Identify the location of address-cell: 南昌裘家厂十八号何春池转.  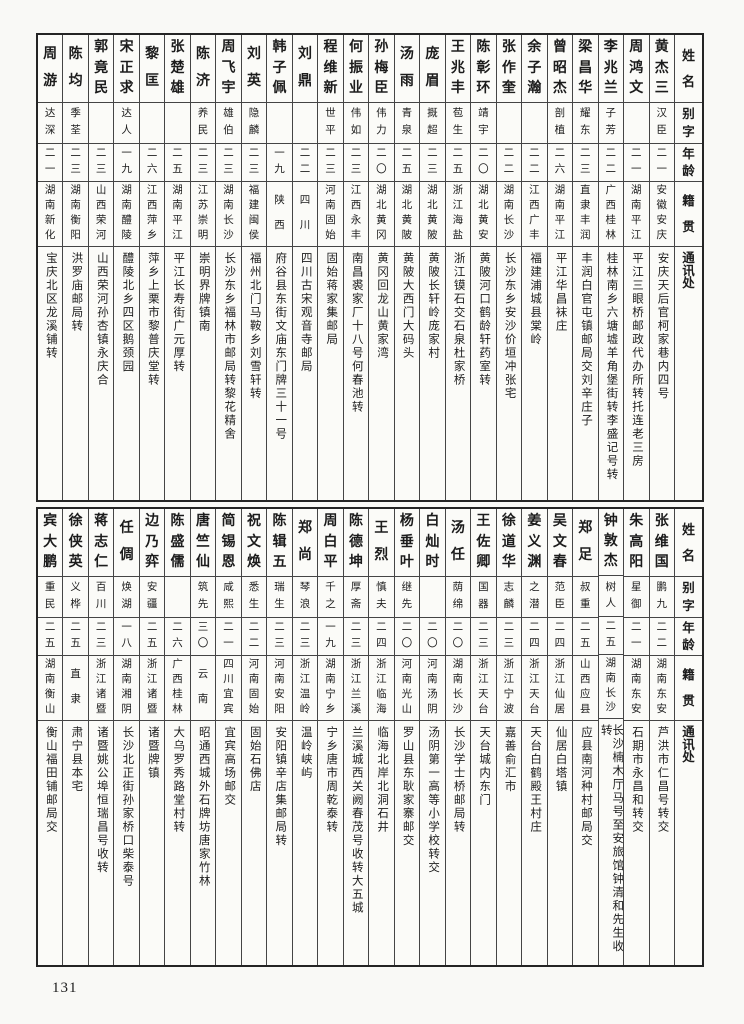
(356, 333).